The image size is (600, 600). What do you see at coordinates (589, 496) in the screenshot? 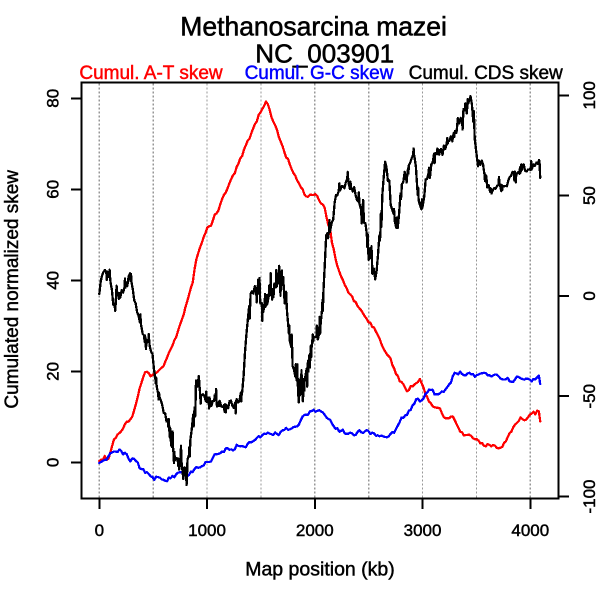
I see `svg-text: -100` at bounding box center [589, 496].